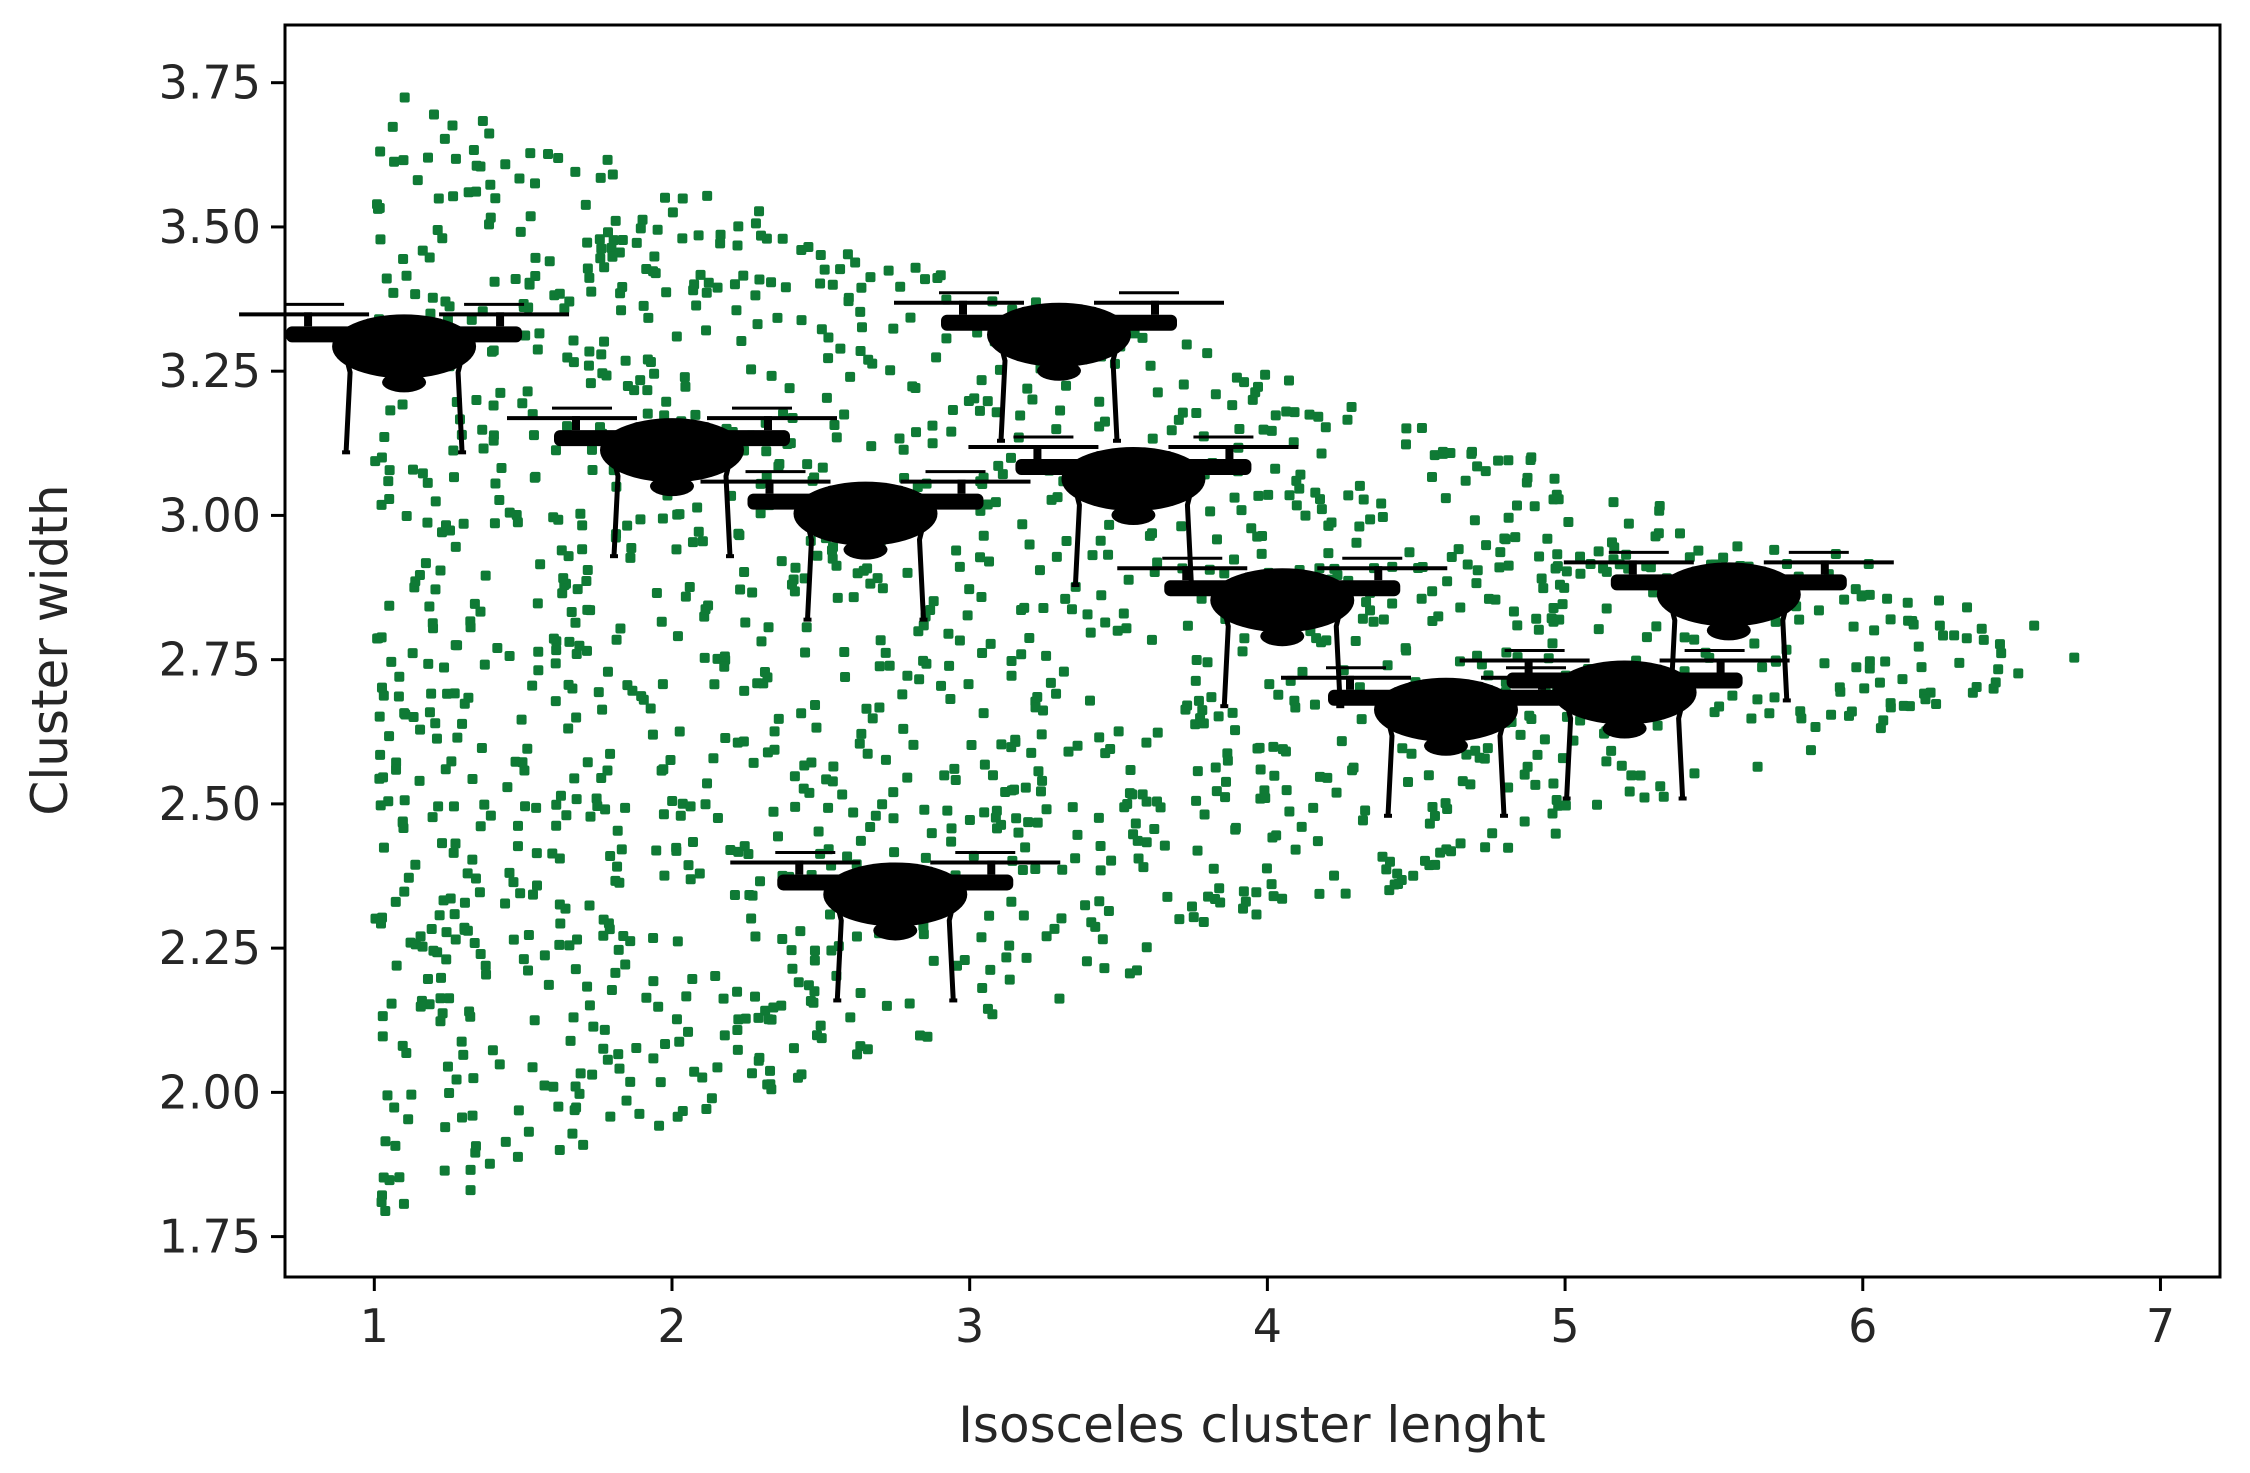 The height and width of the screenshot is (1473, 2250). I want to click on y-tick-label: 3.50, so click(210, 227).